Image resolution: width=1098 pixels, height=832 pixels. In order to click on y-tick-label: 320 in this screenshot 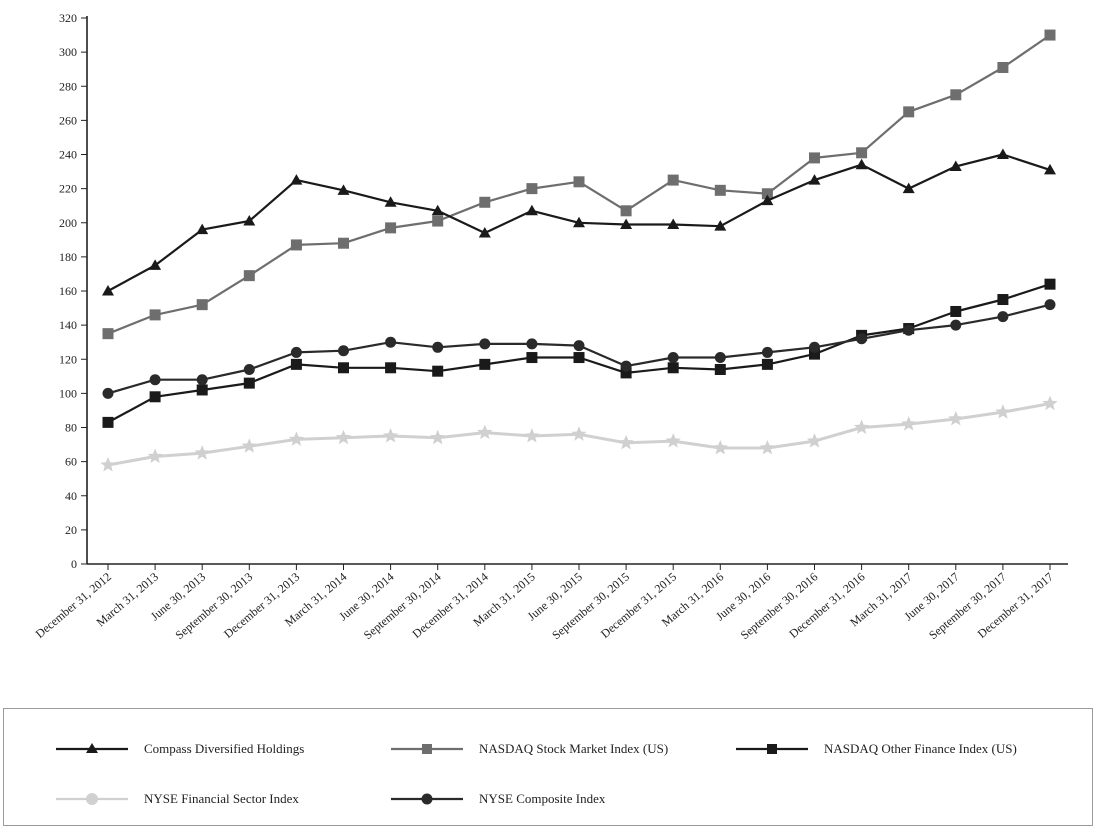, I will do `click(68, 18)`.